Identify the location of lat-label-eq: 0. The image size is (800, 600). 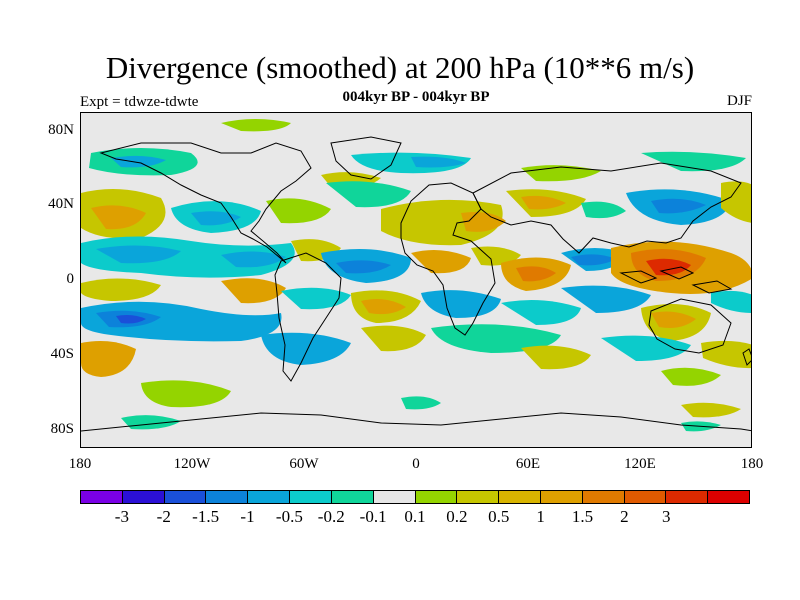
(70, 279).